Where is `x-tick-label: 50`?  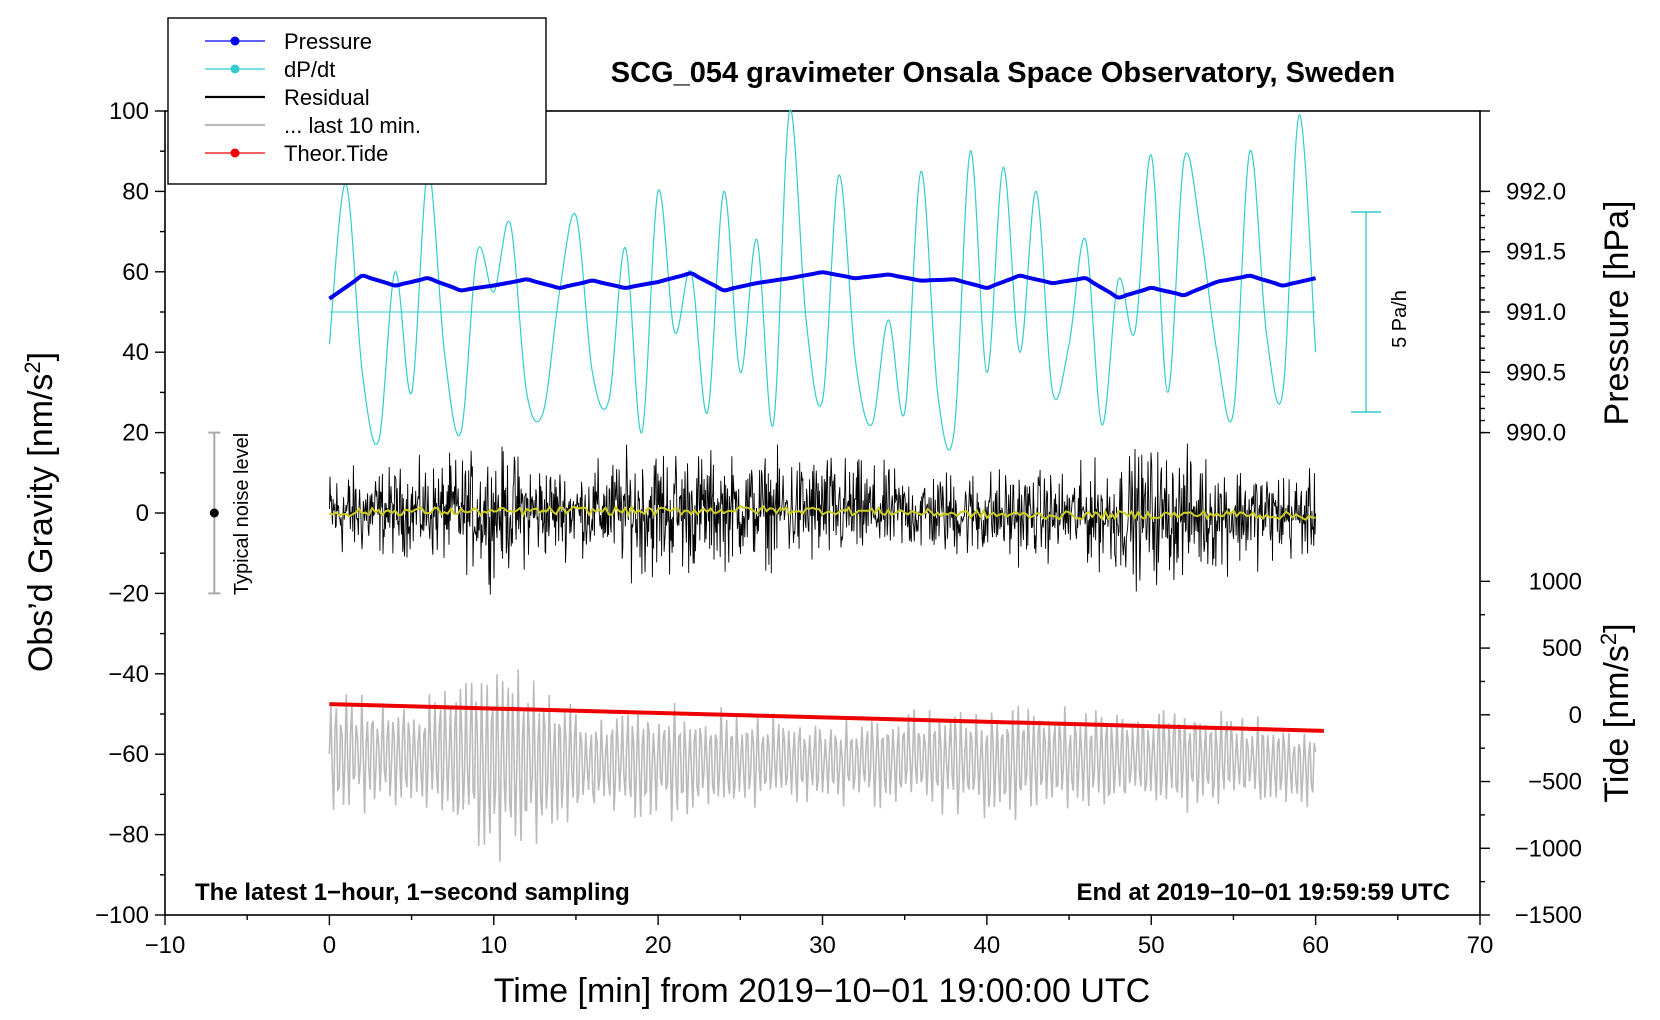
x-tick-label: 50 is located at coordinates (1151, 945).